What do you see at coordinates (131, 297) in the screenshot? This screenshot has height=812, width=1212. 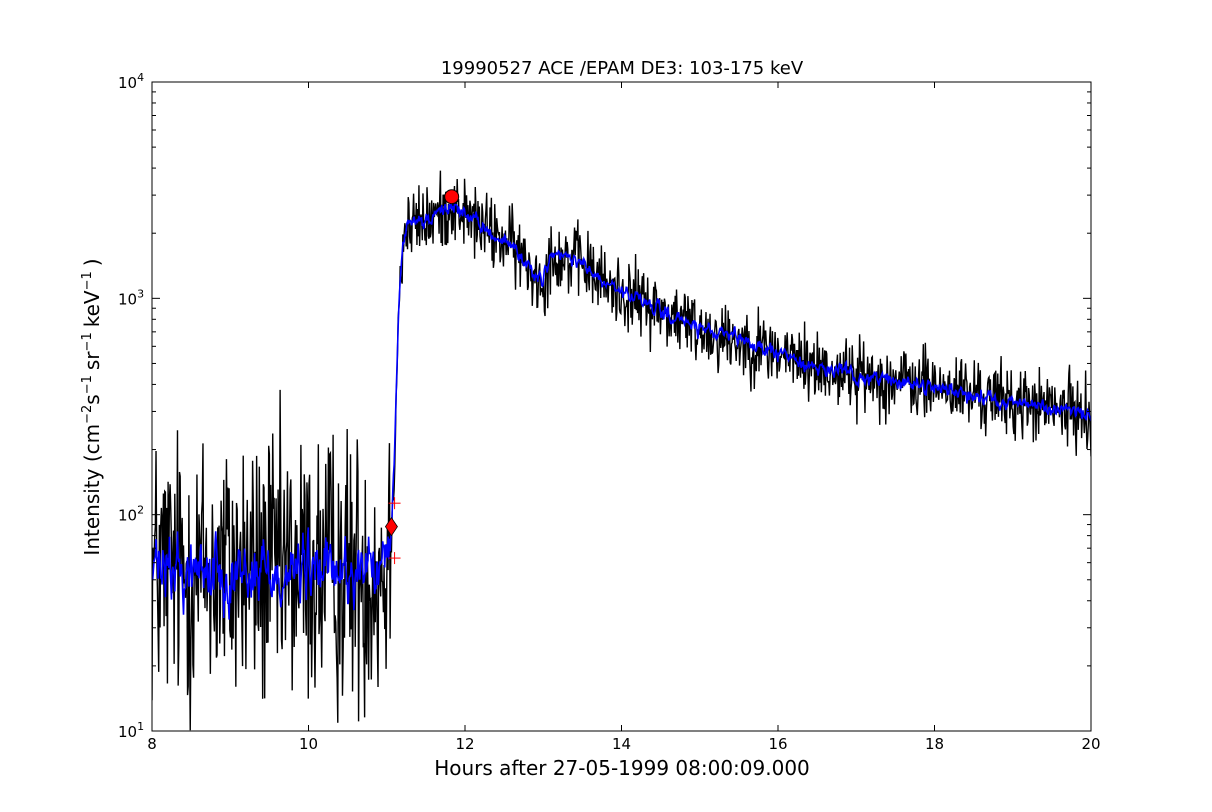 I see `y-tick-label: 10³` at bounding box center [131, 297].